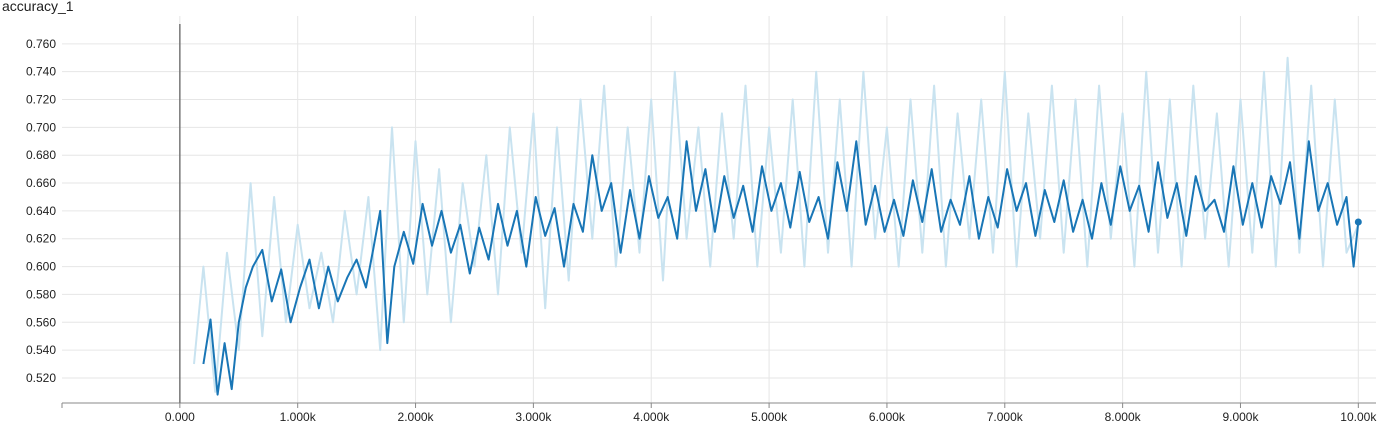 This screenshot has height=426, width=1386. Describe the element at coordinates (41, 267) in the screenshot. I see `y-tick-label: 0.600` at that location.